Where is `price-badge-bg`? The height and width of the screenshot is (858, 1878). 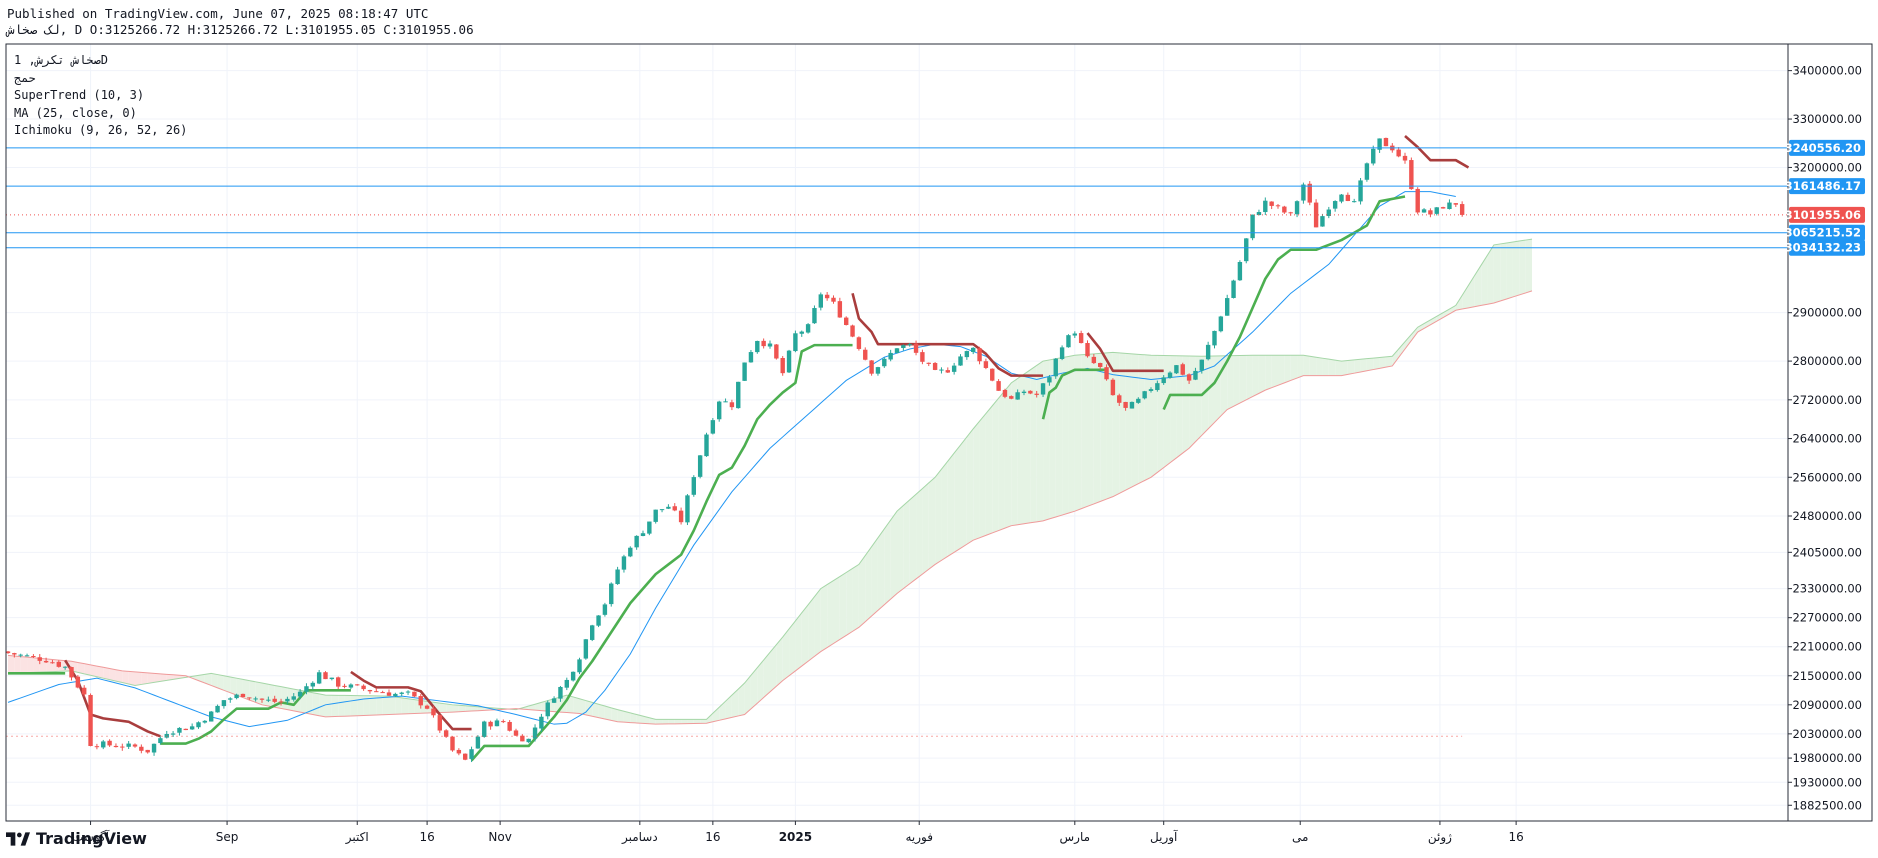
price-badge-bg is located at coordinates (1827, 247).